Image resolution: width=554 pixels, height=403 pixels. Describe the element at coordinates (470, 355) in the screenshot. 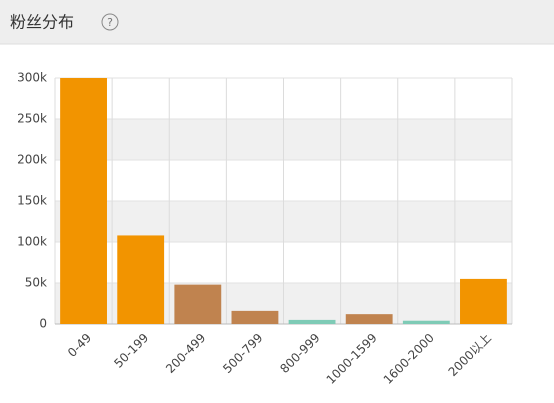

I see `x-tick-label: 2000以上` at that location.